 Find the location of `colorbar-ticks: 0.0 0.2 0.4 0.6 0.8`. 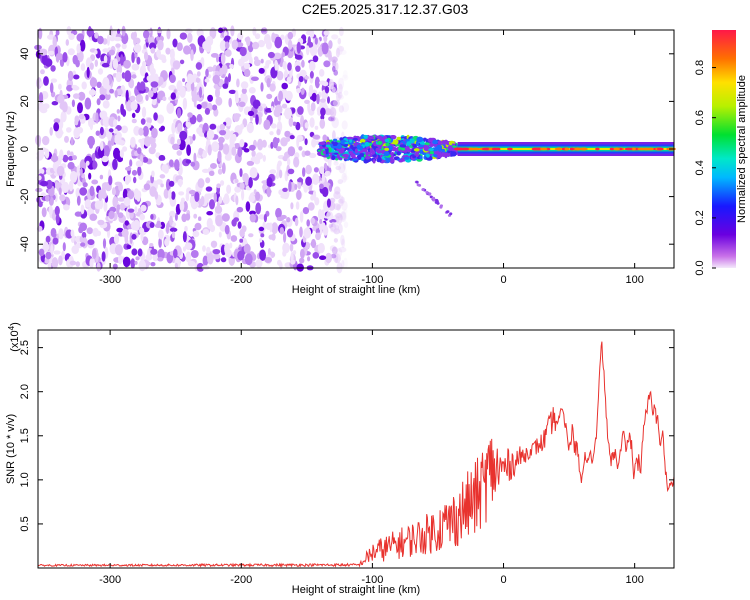

colorbar-ticks: 0.0 0.2 0.4 0.6 0.8 is located at coordinates (705, 168).